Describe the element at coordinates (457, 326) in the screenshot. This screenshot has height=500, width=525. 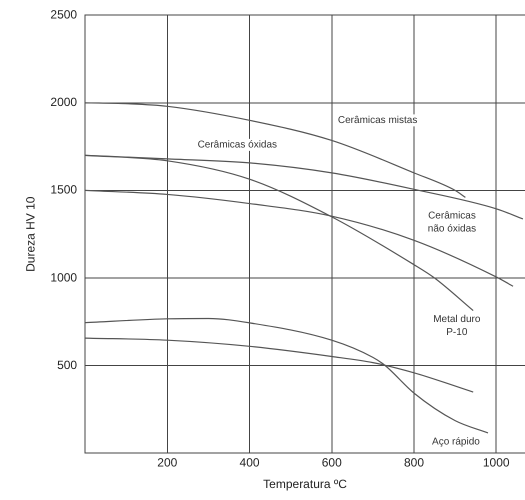
I see `annotation: Metal duro P-10` at that location.